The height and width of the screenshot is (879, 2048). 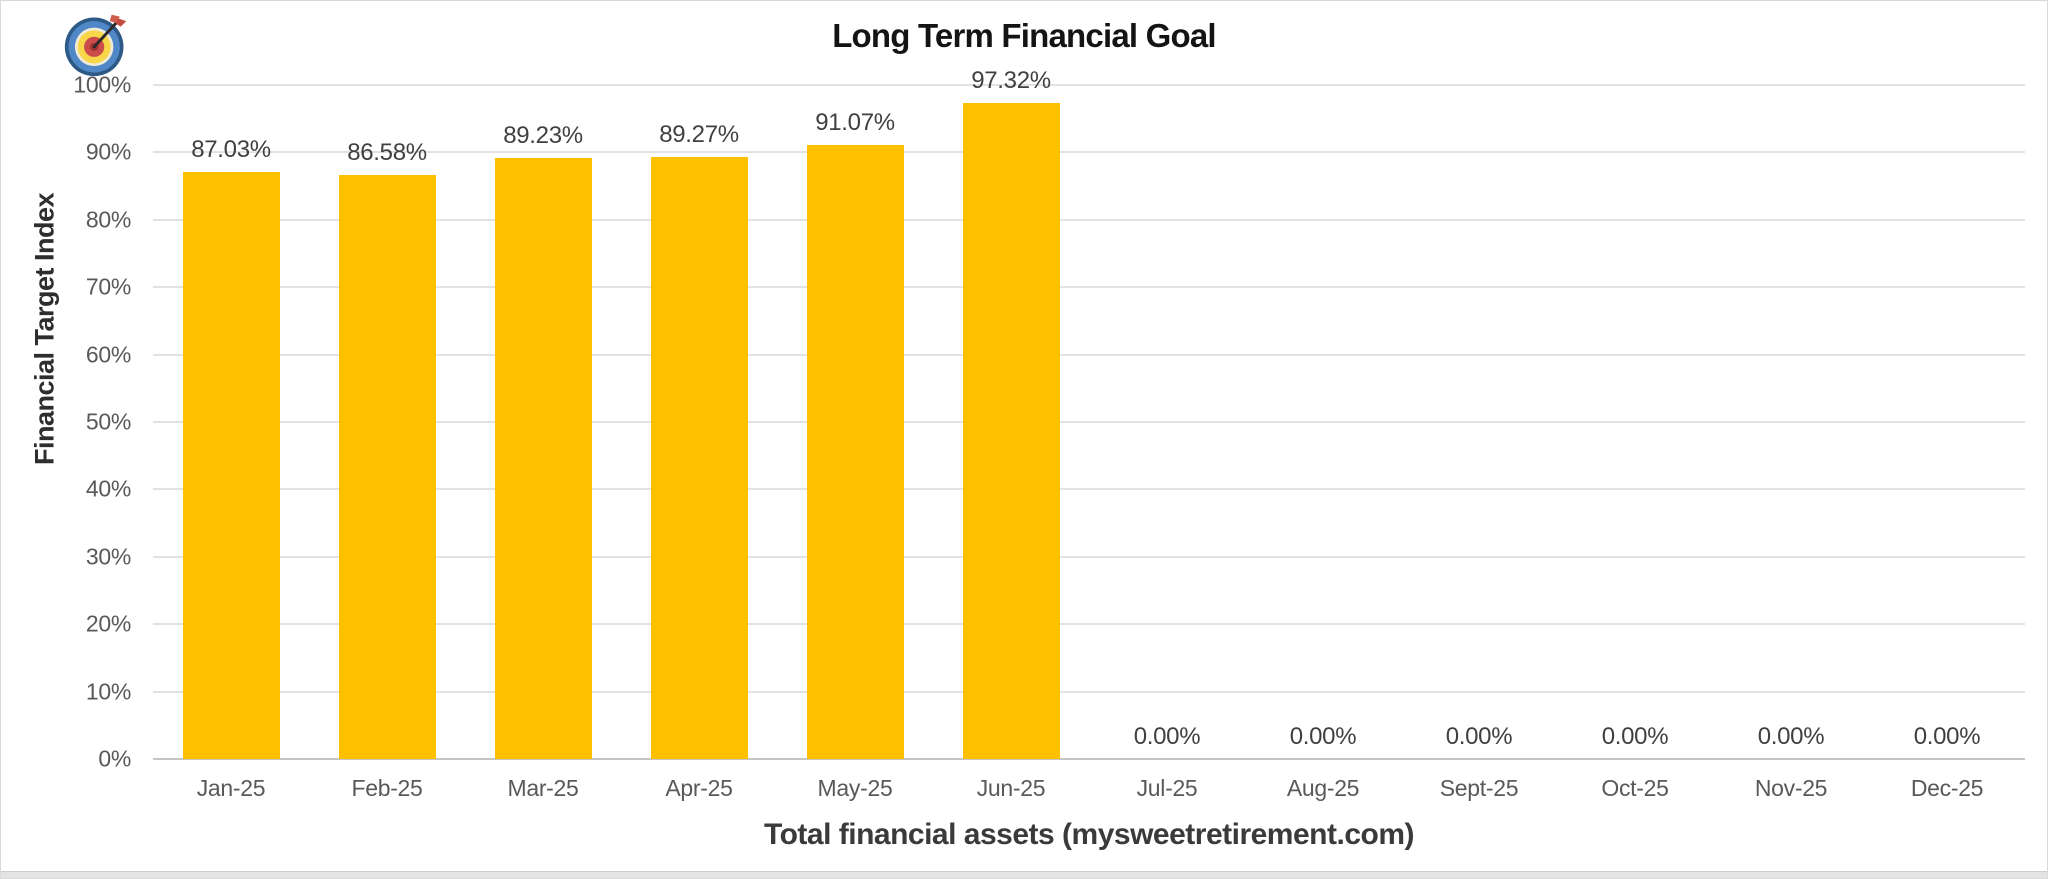 I want to click on y-tick-10%: 10%, so click(x=108, y=691).